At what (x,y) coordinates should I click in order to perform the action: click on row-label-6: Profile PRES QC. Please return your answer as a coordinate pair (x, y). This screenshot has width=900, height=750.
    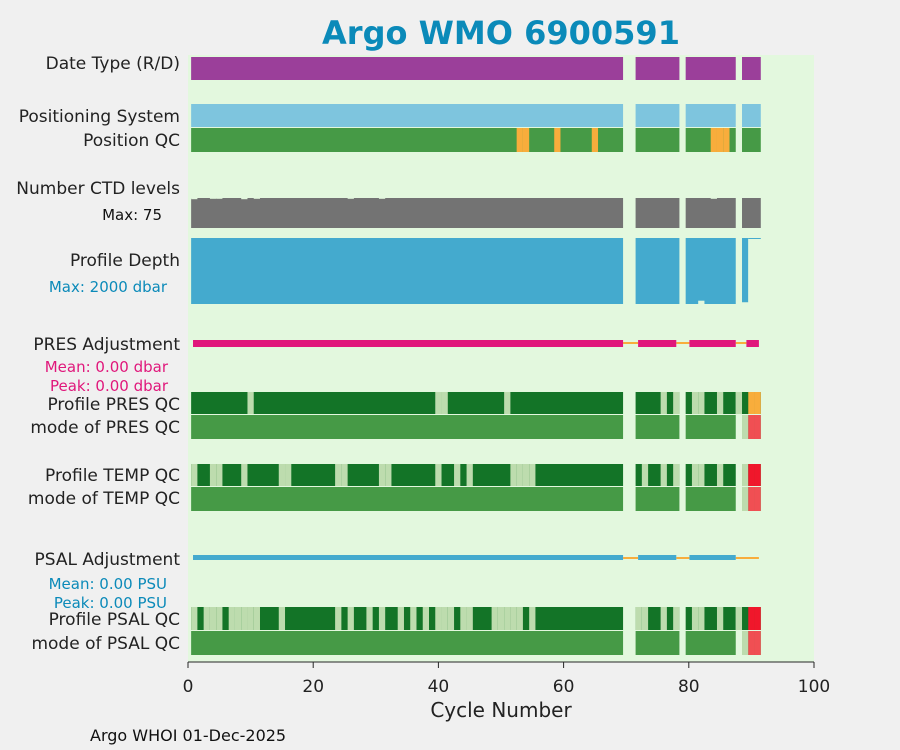
    Looking at the image, I should click on (113, 405).